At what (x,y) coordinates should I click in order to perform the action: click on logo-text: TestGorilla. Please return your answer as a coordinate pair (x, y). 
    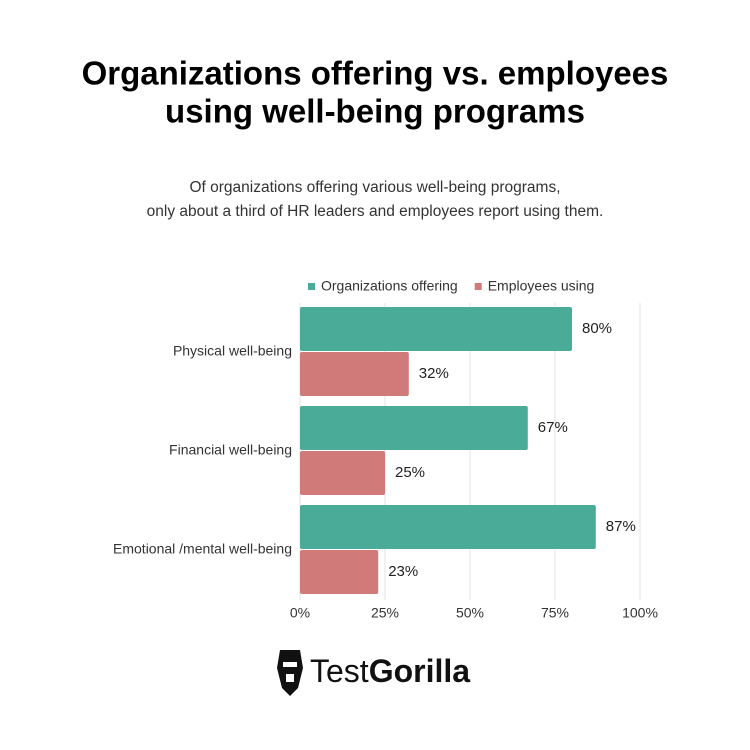
    Looking at the image, I should click on (390, 671).